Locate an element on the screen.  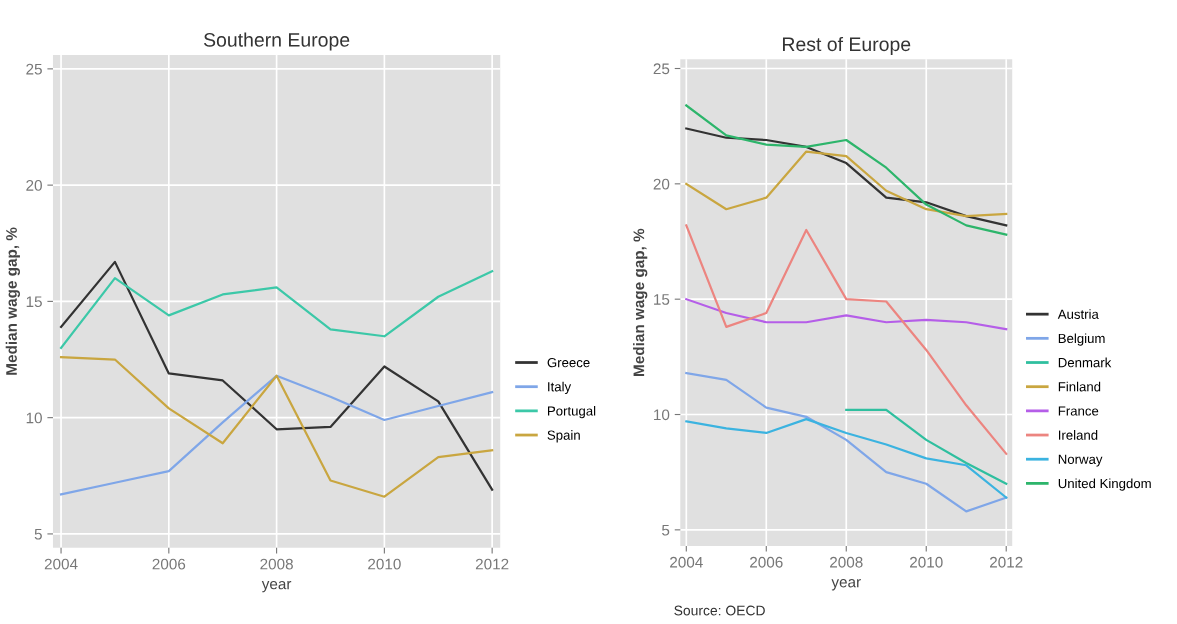
chart-title: Southern Europe is located at coordinates (276, 41).